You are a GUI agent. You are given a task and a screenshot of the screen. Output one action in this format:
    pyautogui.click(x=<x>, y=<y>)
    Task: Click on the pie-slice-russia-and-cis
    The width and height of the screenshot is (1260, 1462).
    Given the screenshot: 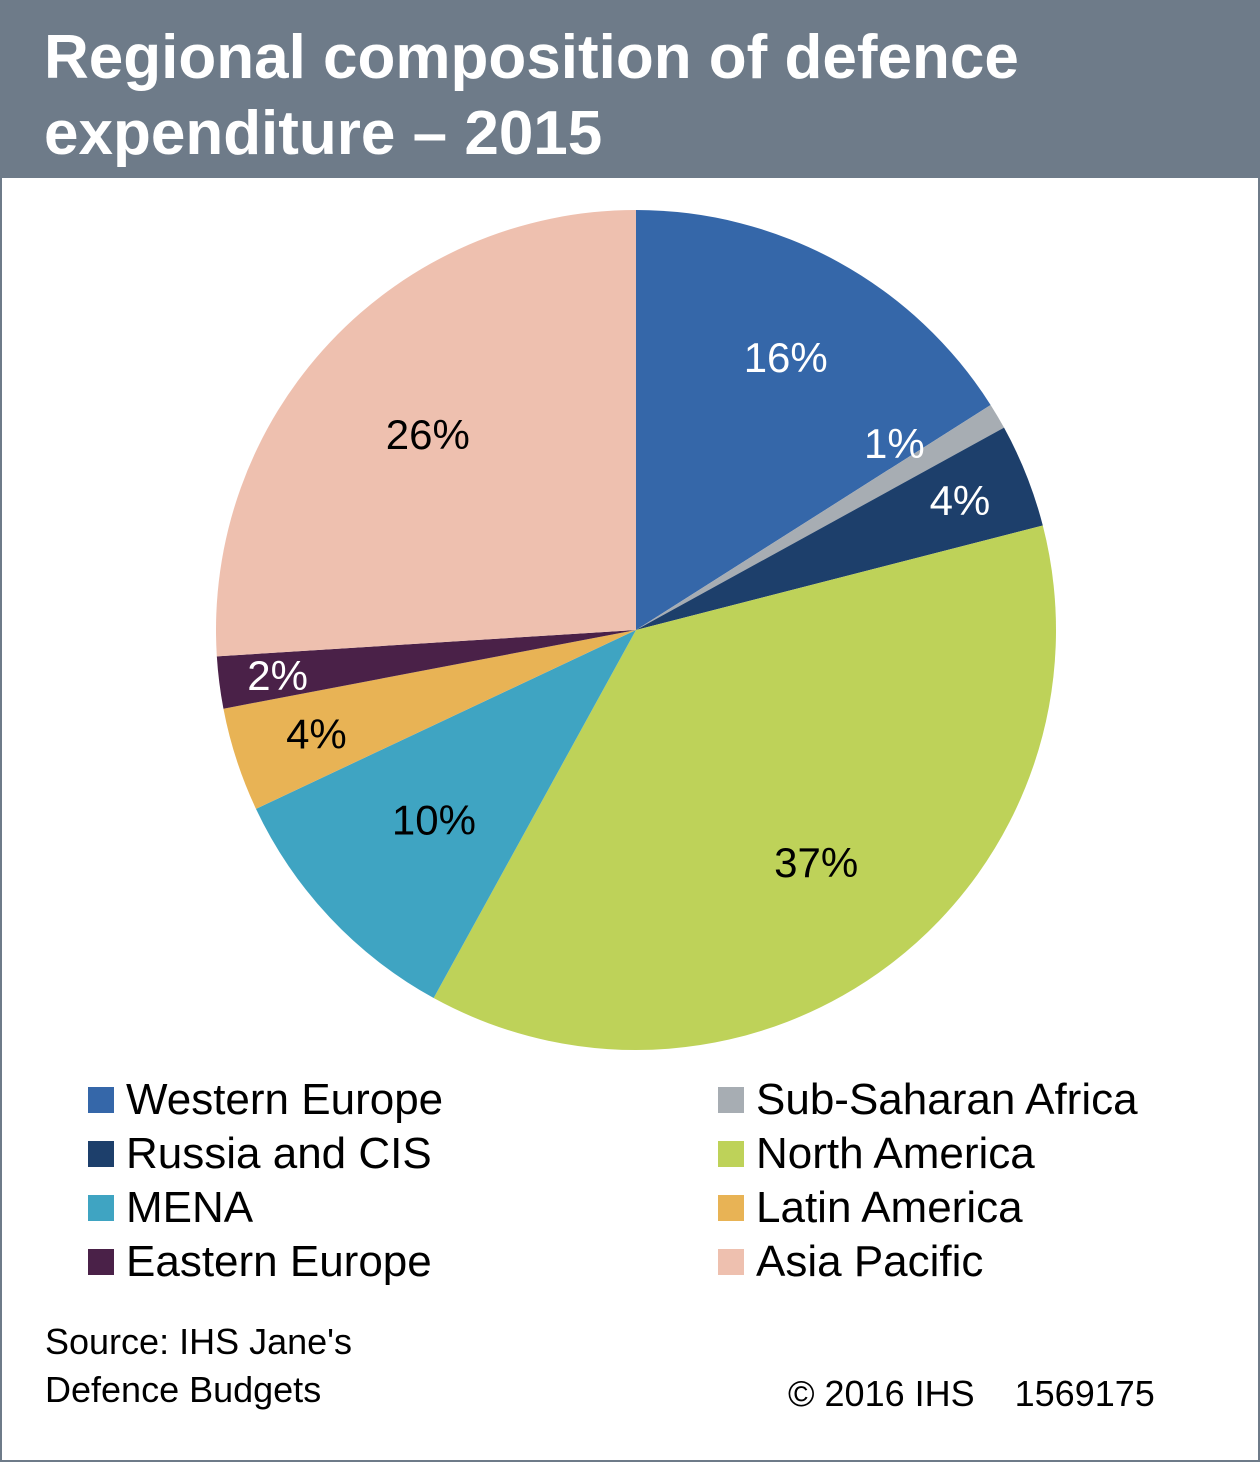 What is the action you would take?
    pyautogui.click(x=839, y=528)
    